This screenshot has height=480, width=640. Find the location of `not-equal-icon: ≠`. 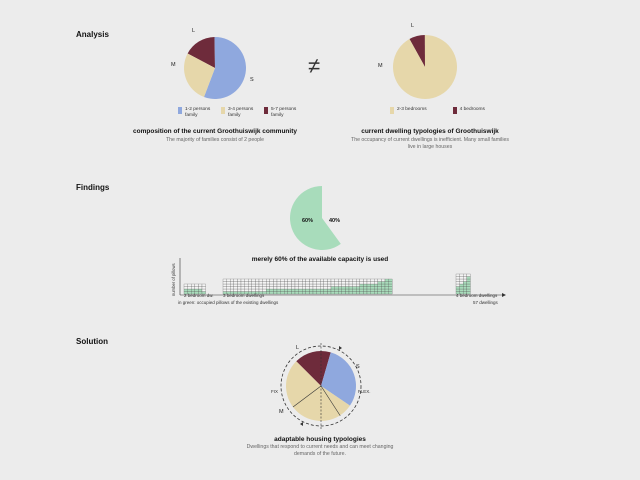

not-equal-icon: ≠ is located at coordinates (314, 65).